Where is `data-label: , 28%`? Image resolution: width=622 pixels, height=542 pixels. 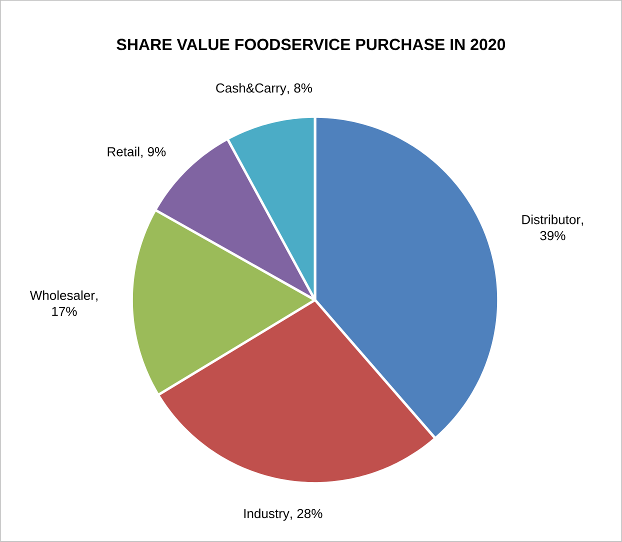 data-label: , 28% is located at coordinates (306, 514).